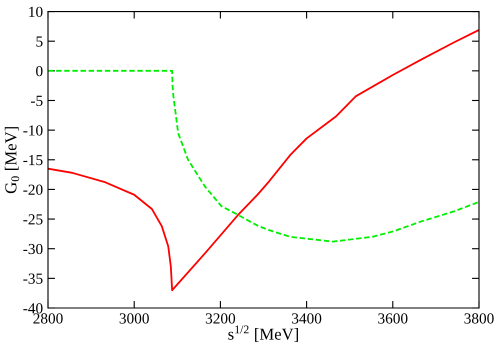 The image size is (500, 350). I want to click on y-tick-label: -5, so click(36, 101).